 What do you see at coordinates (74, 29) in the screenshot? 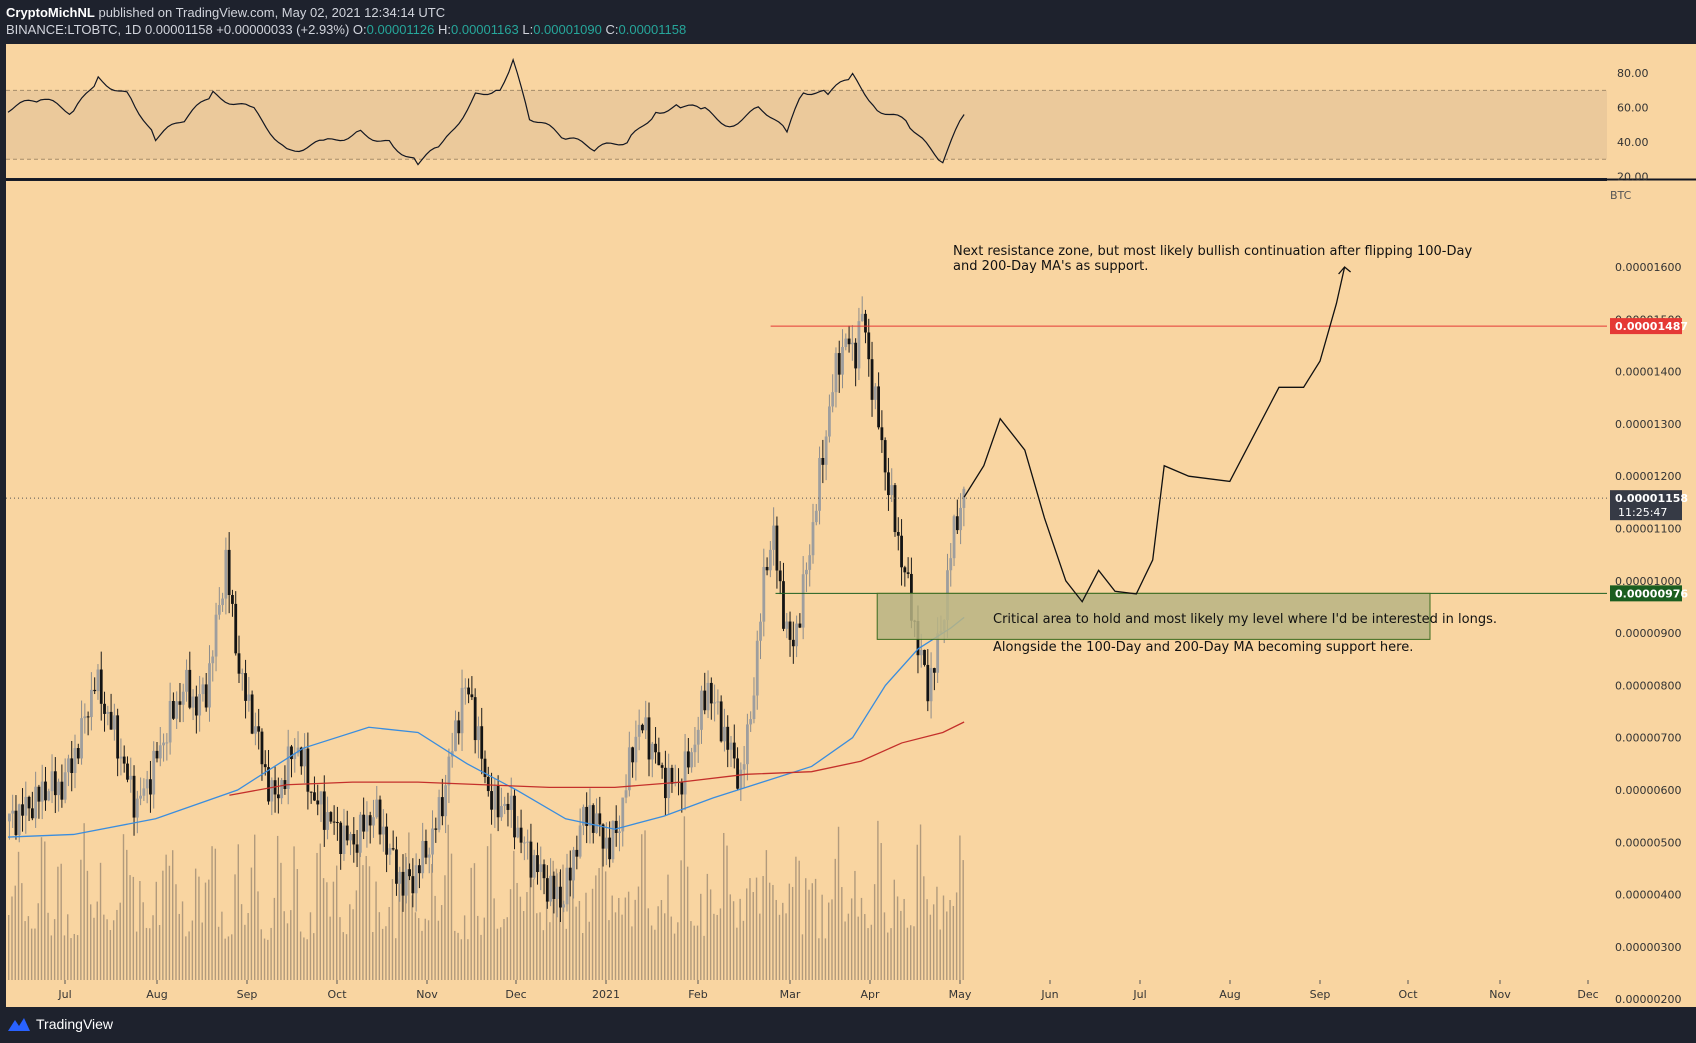
I see `symbol-label: BINANCE:LTOBTC, 1D` at bounding box center [74, 29].